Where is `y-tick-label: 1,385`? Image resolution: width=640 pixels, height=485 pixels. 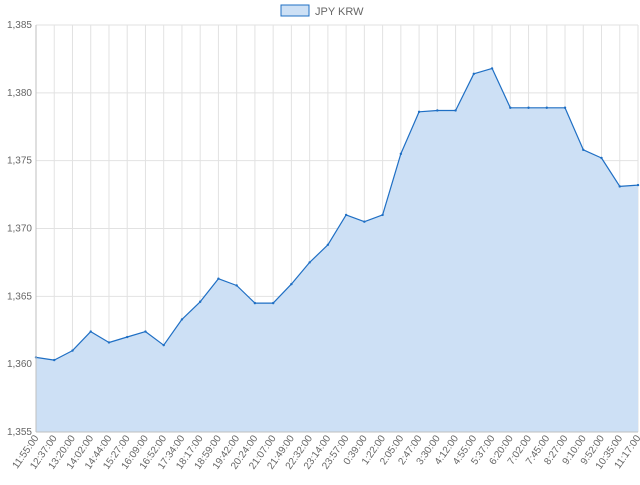 y-tick-label: 1,385 is located at coordinates (19, 25).